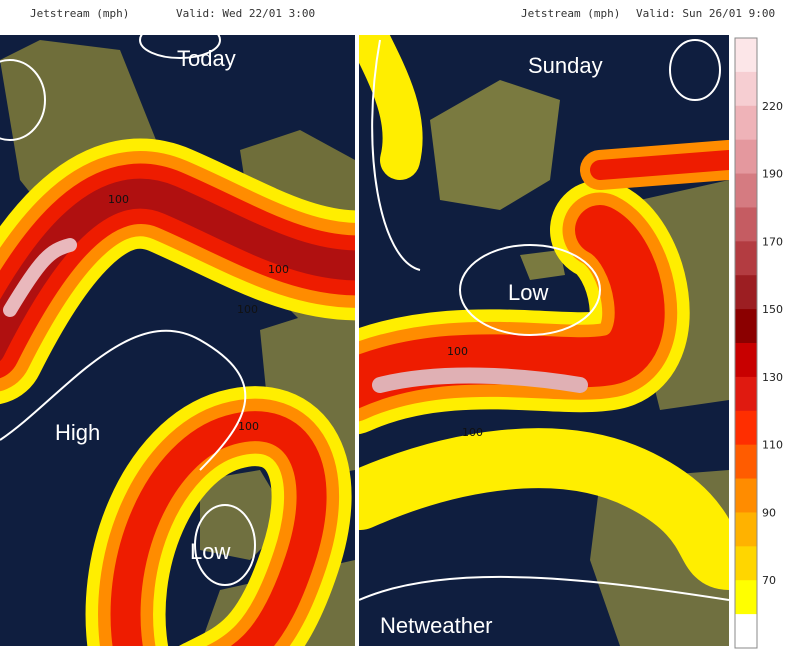 Image resolution: width=787 pixels, height=651 pixels. Describe the element at coordinates (206, 58) in the screenshot. I see `day-label: Today` at that location.